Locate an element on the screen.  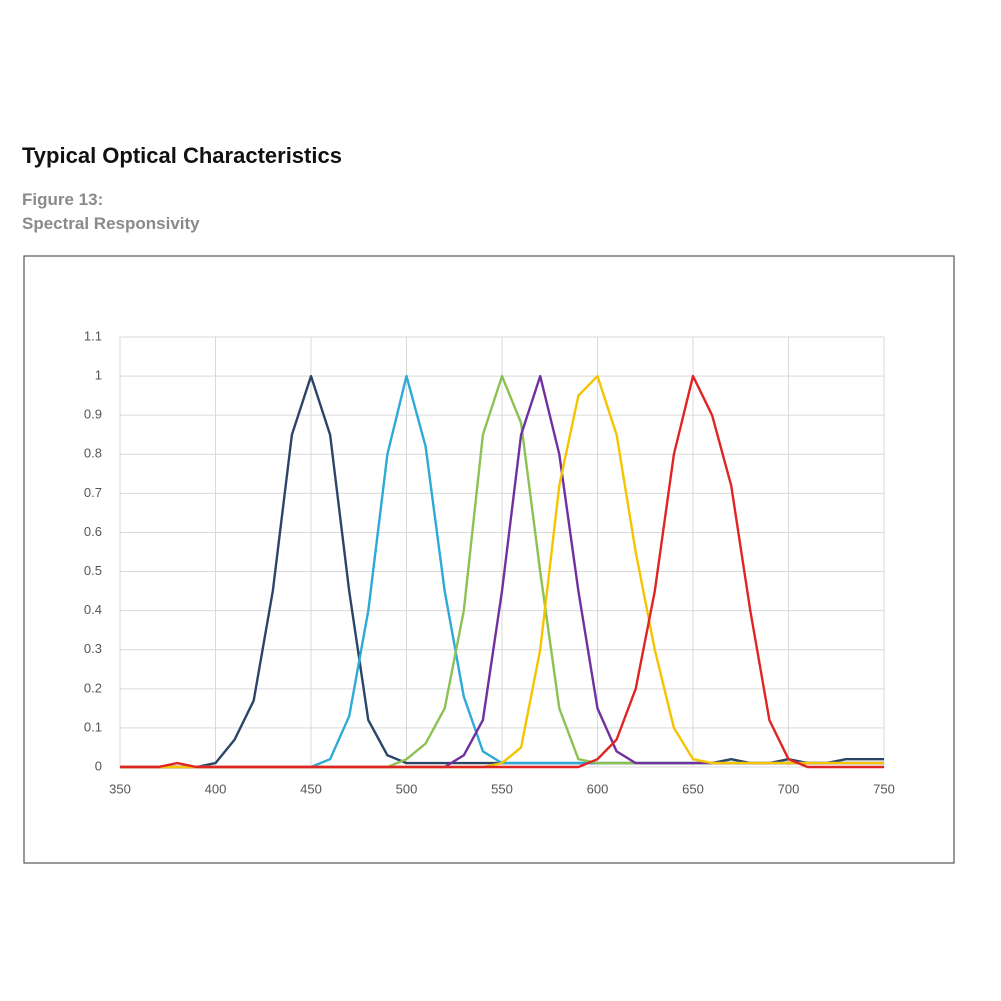
x-tick-label: 500 is located at coordinates (407, 788).